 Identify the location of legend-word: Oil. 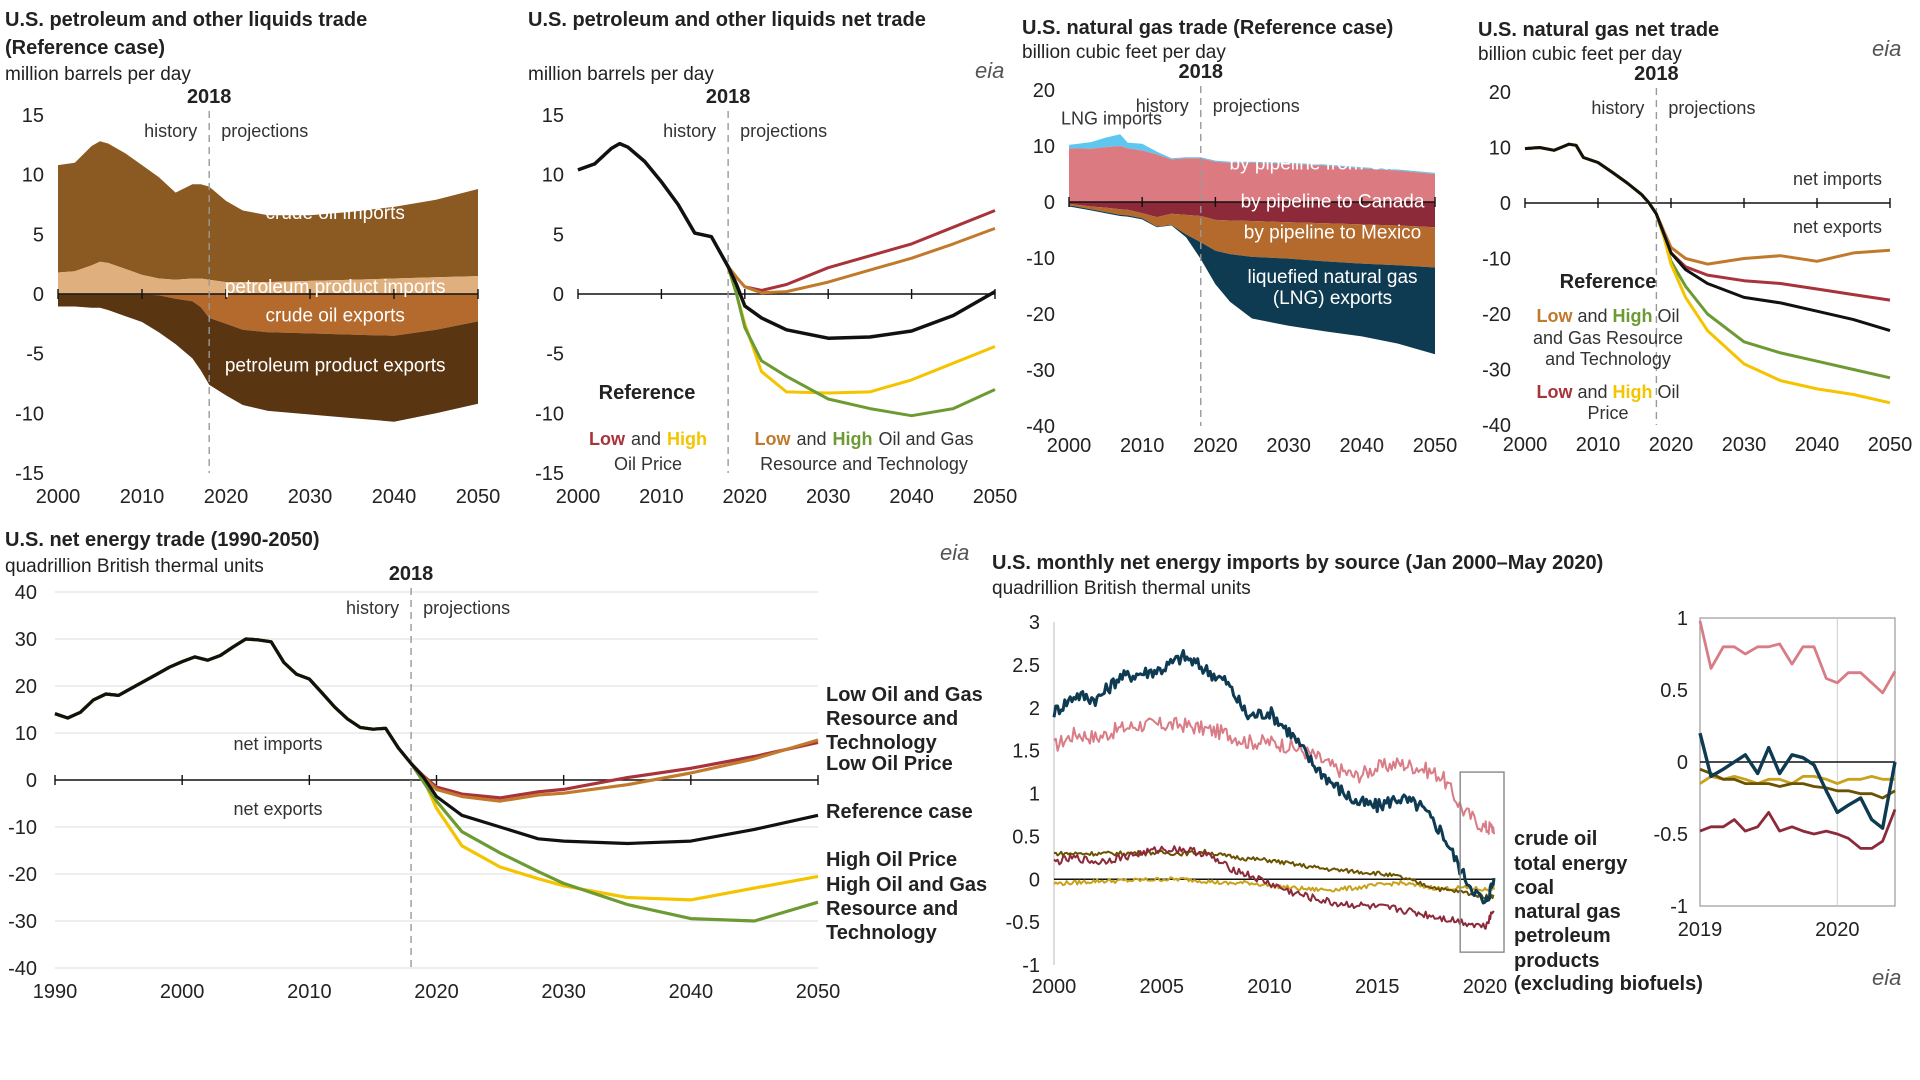
(1669, 392).